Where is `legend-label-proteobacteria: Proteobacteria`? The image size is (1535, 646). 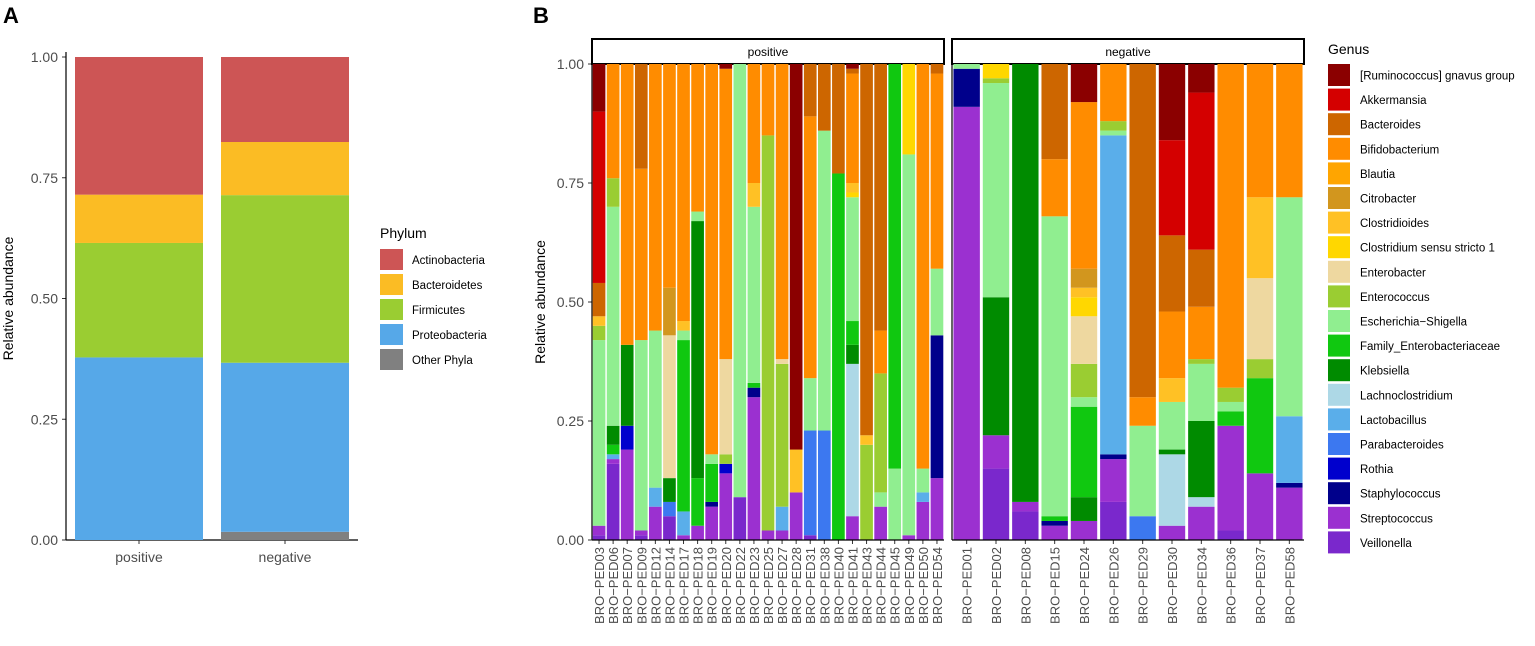
legend-label-proteobacteria: Proteobacteria is located at coordinates (449, 336).